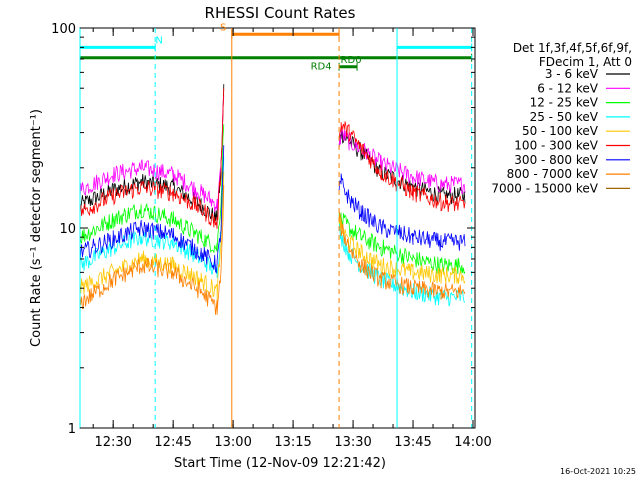 This screenshot has width=640, height=485. Describe the element at coordinates (560, 131) in the screenshot. I see `legend-label-5: 50 - 100 keV` at that location.